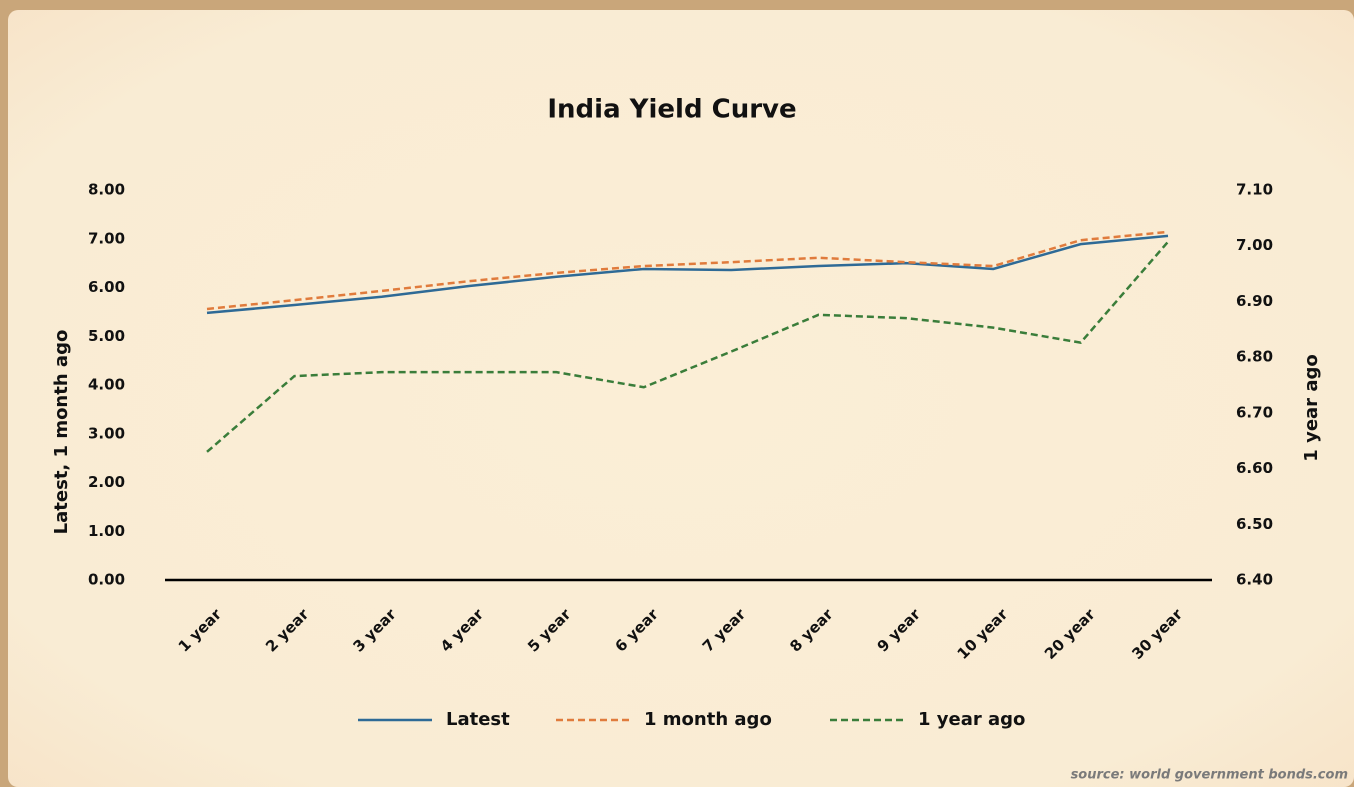 The image size is (1354, 787). What do you see at coordinates (671, 110) in the screenshot?
I see `chart-title: India Yield Curve` at bounding box center [671, 110].